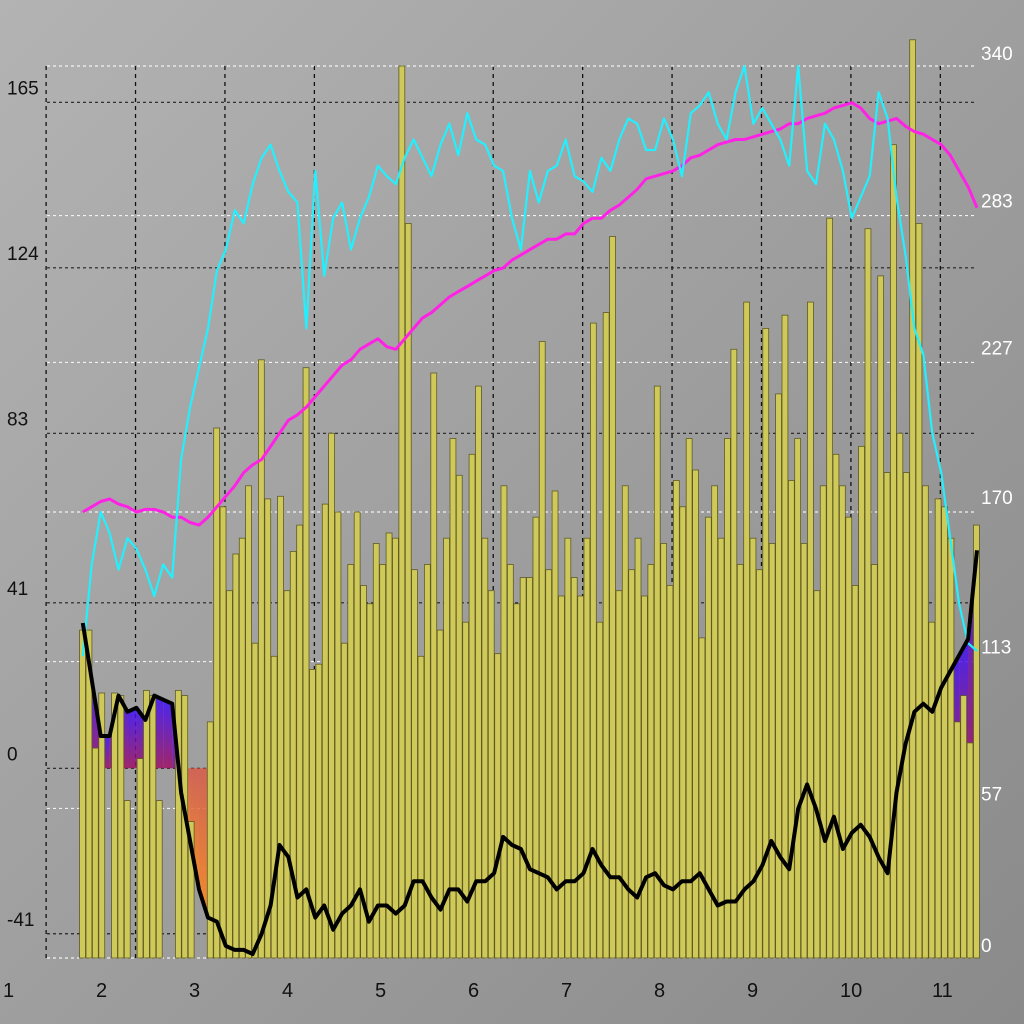 Image resolution: width=1024 pixels, height=1024 pixels. I want to click on x-tick-label: 4, so click(287, 991).